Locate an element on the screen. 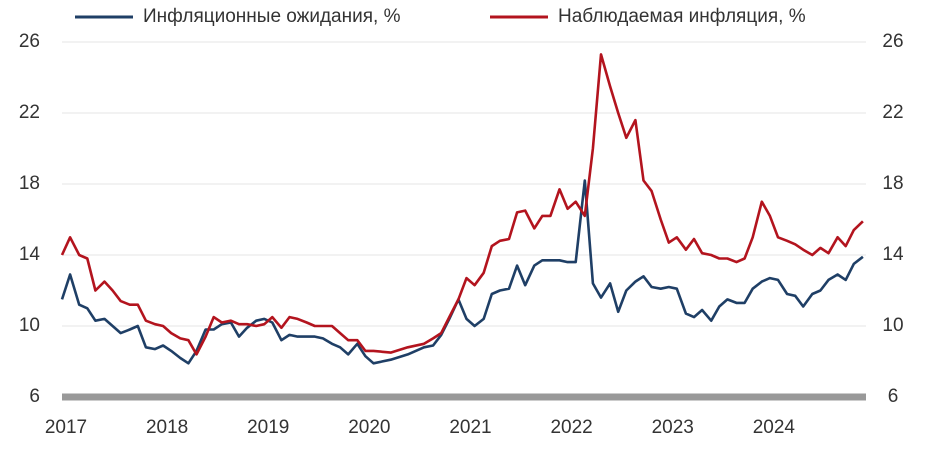 The image size is (938, 458). y2-tick-label: 10 is located at coordinates (892, 325).